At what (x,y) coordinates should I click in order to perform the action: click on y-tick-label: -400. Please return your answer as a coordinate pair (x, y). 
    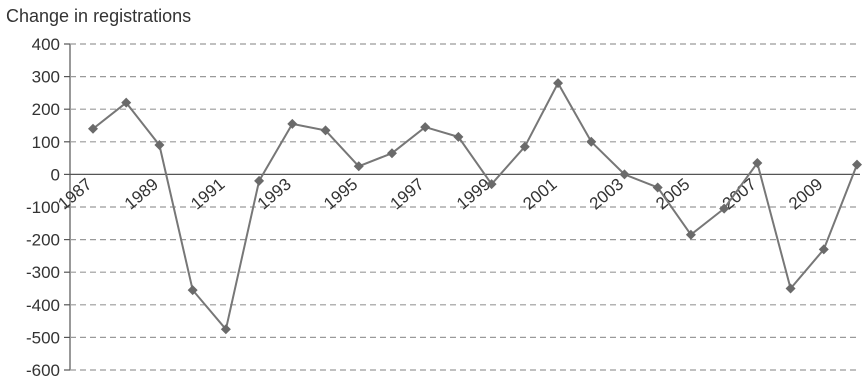
    Looking at the image, I should click on (43, 305).